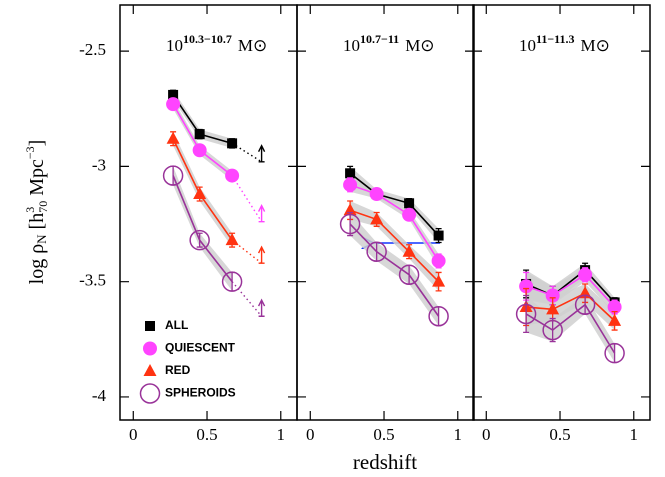 Image resolution: width=665 pixels, height=477 pixels. What do you see at coordinates (30, 210) in the screenshot?
I see `y-label-part: 3` at bounding box center [30, 210].